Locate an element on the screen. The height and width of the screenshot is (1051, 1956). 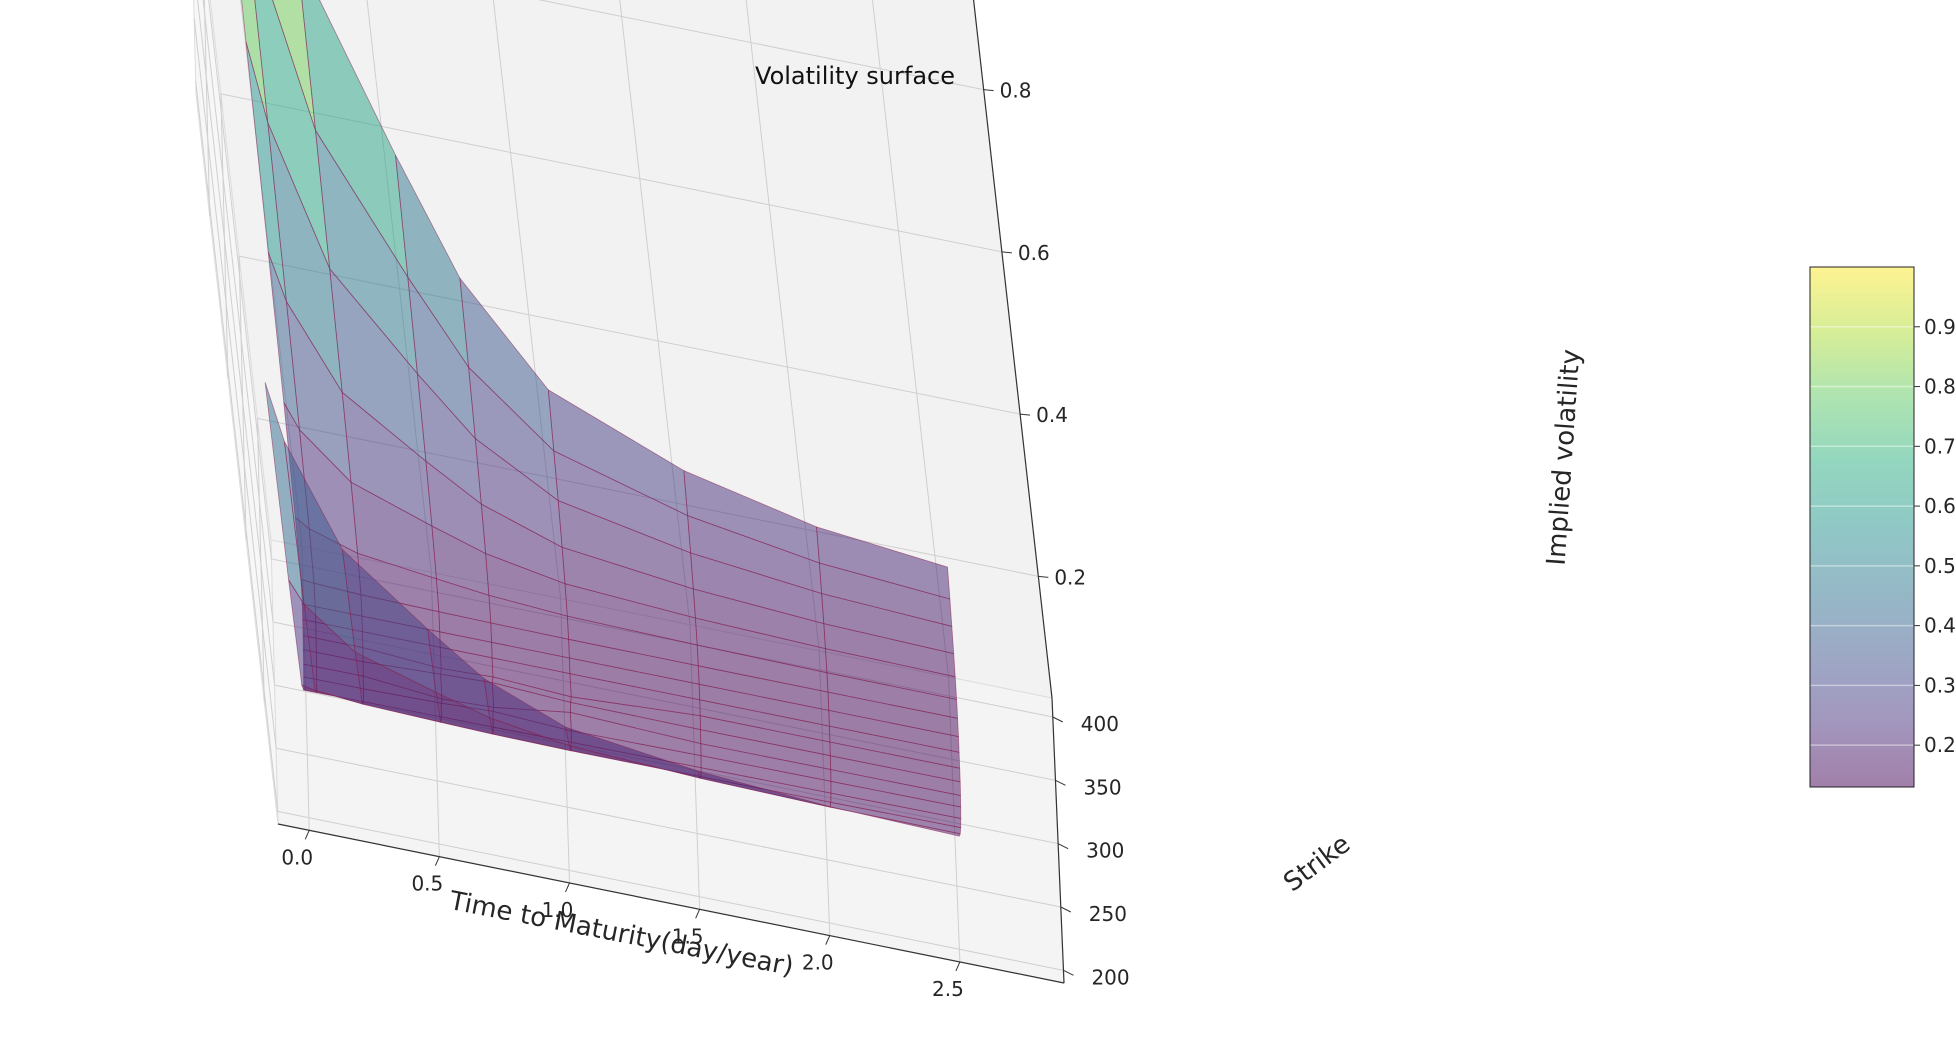
colorbar-frame is located at coordinates (1862, 527).